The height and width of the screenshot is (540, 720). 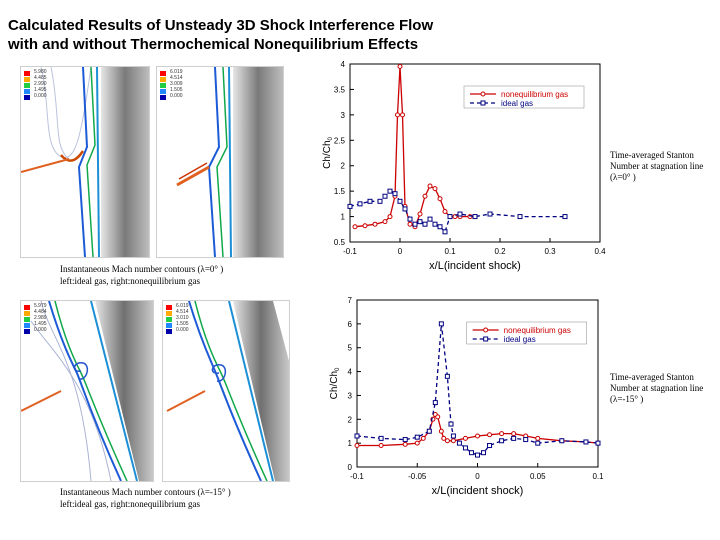 I want to click on y-tick-label: 6, so click(x=350, y=324).